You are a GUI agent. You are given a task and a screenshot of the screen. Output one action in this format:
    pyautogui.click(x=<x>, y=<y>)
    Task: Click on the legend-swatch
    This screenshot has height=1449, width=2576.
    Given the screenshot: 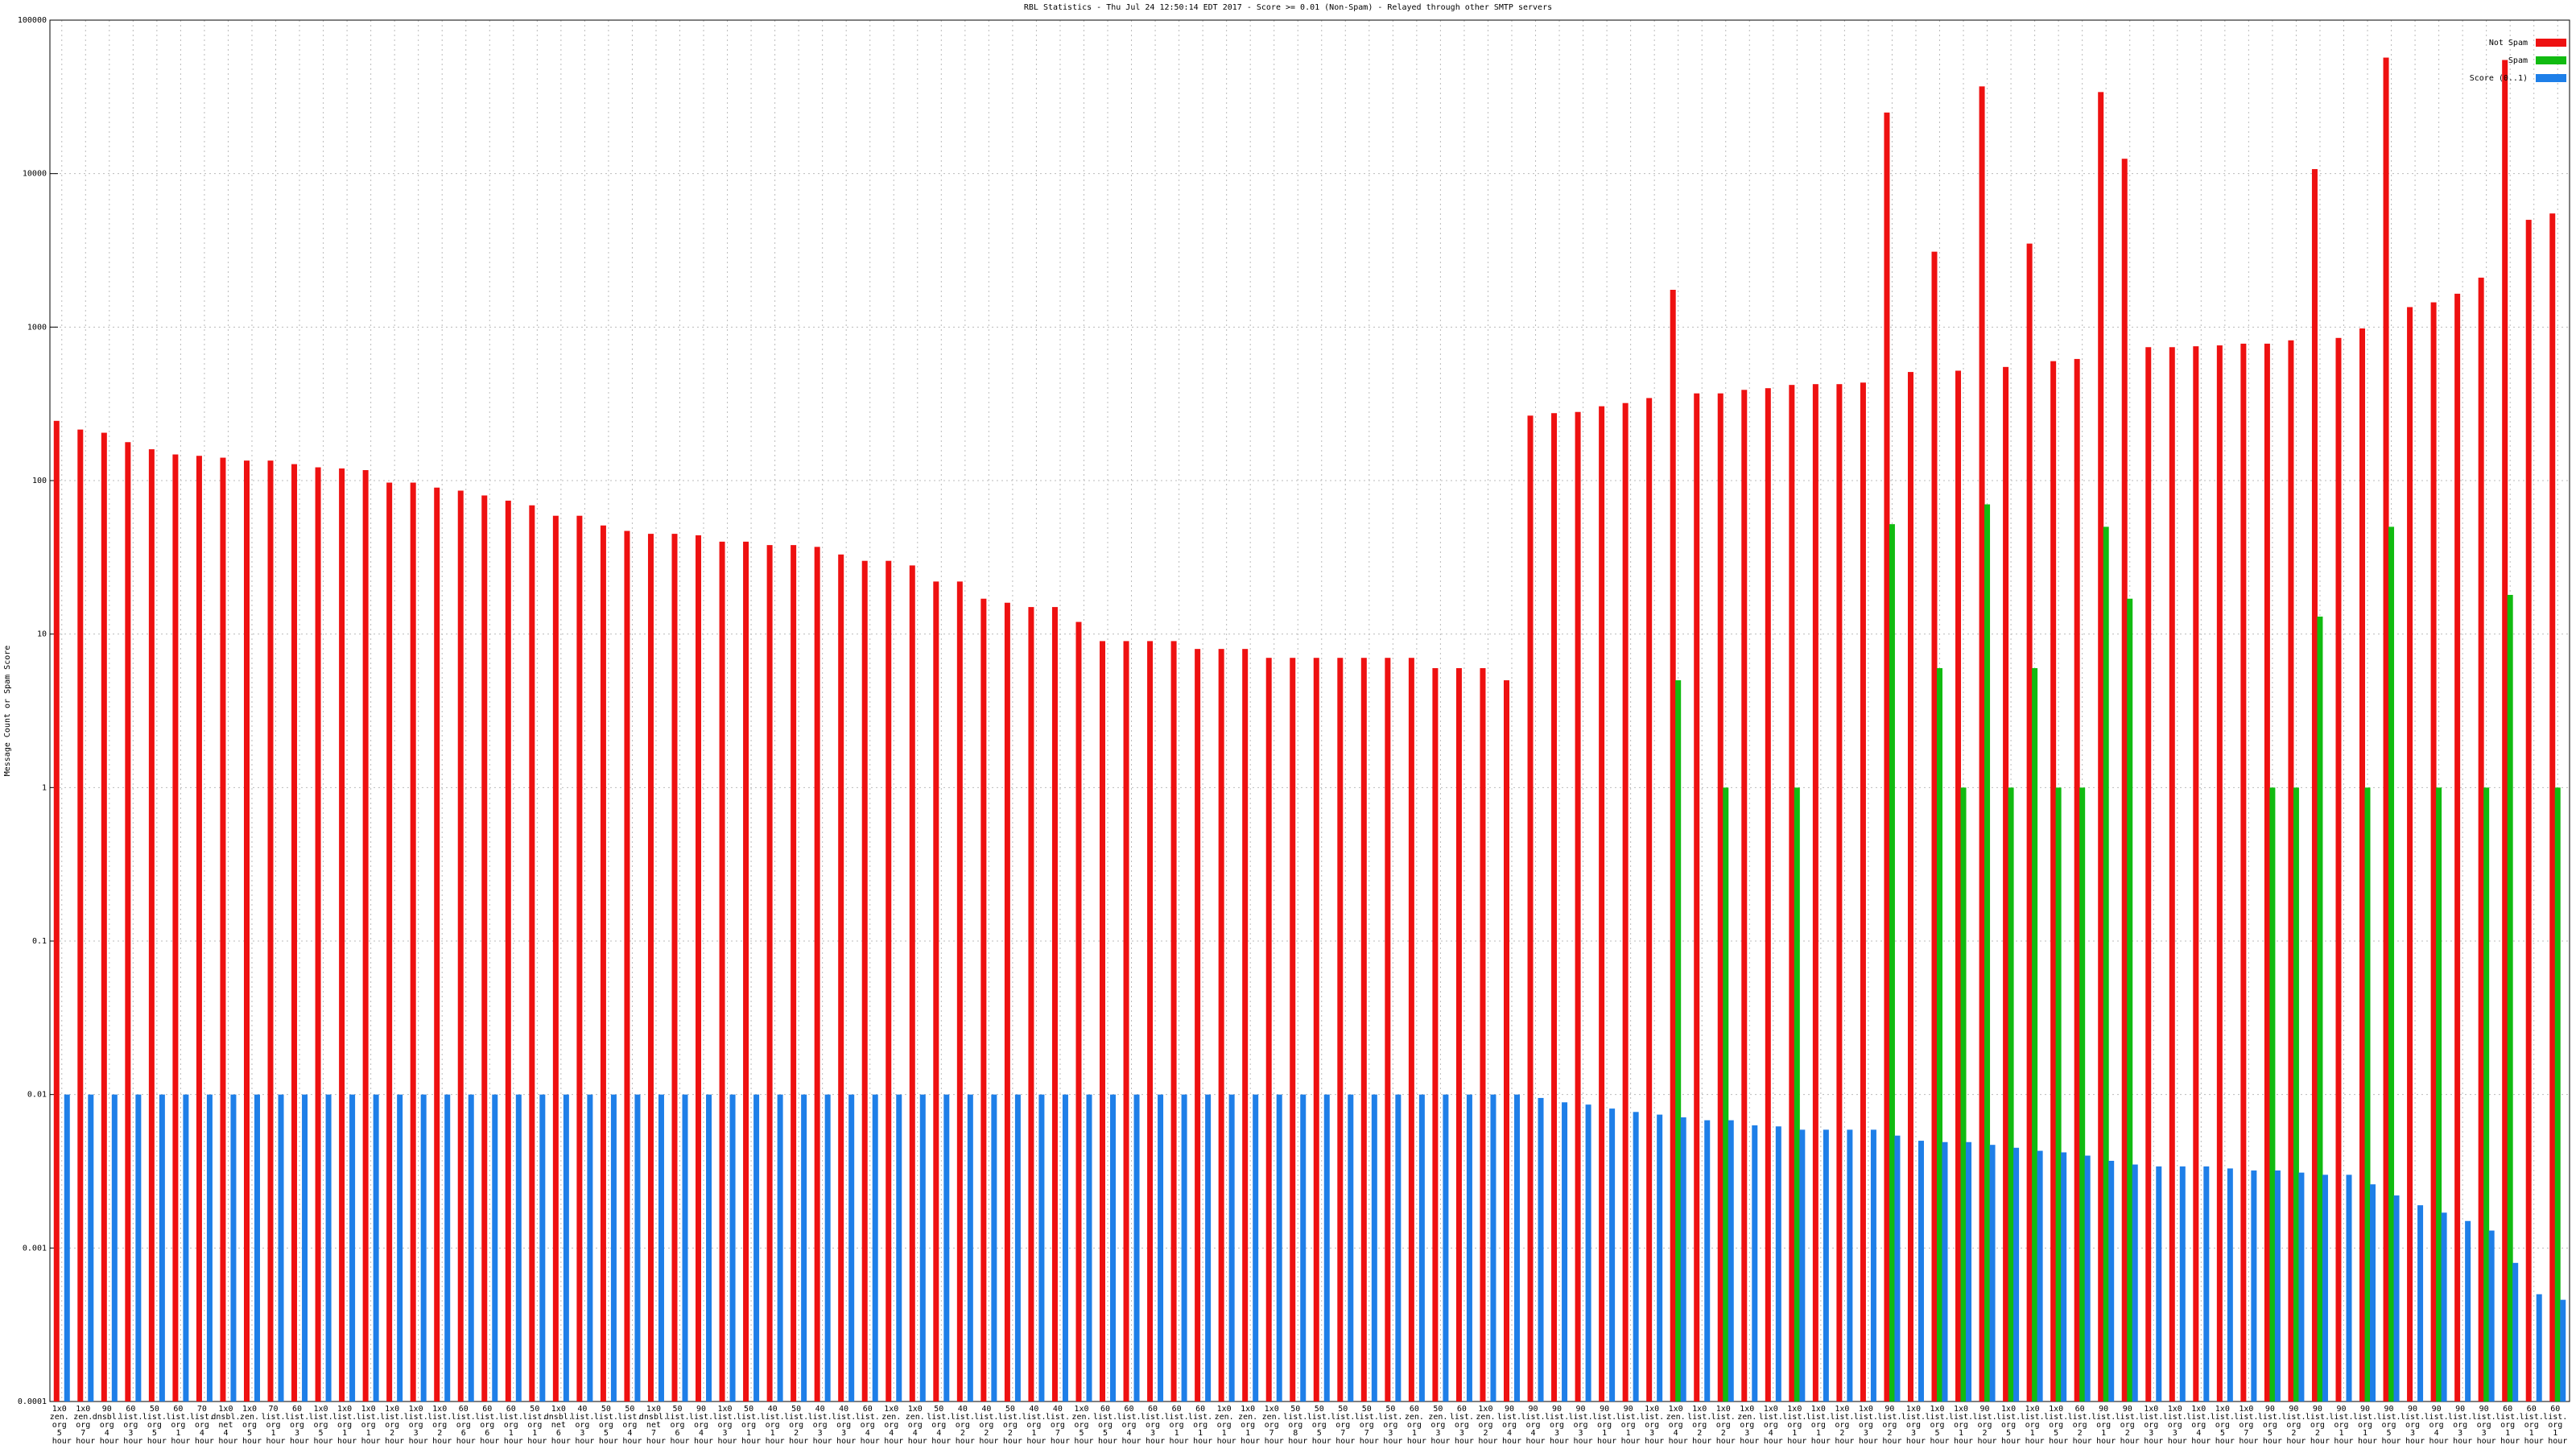 What is the action you would take?
    pyautogui.click(x=2551, y=78)
    